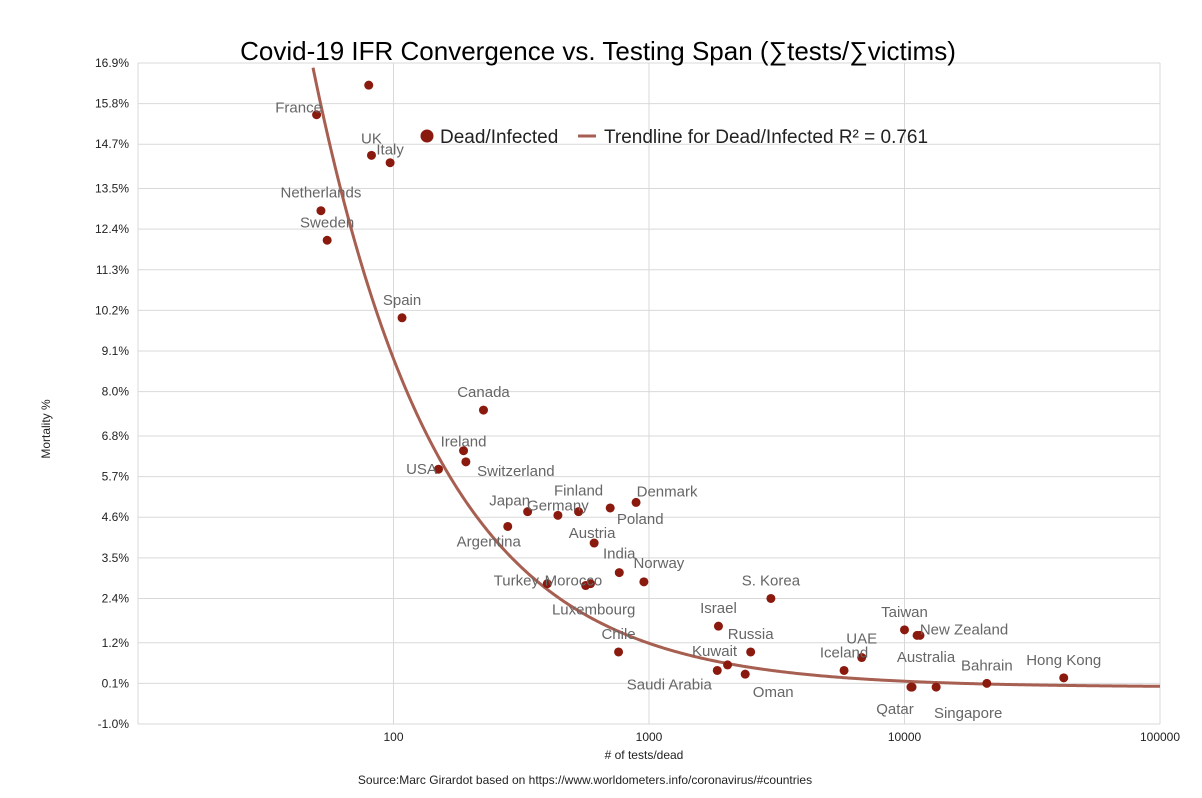 The width and height of the screenshot is (1202, 798). I want to click on point-label-norway: Norway, so click(658, 563).